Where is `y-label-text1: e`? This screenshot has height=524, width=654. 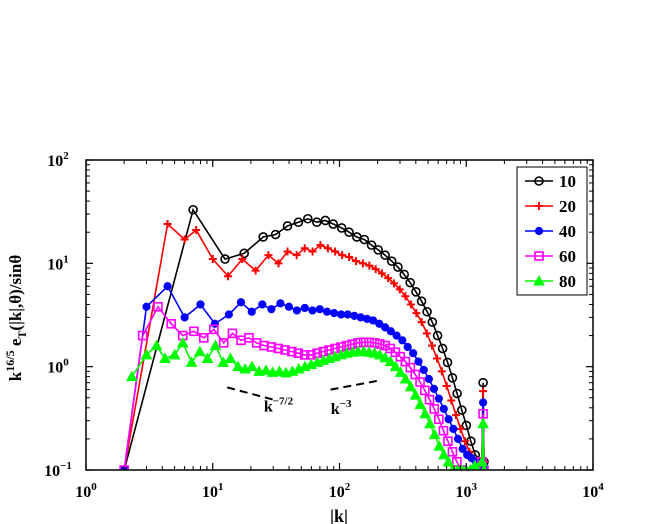 y-label-text1: e is located at coordinates (15, 344).